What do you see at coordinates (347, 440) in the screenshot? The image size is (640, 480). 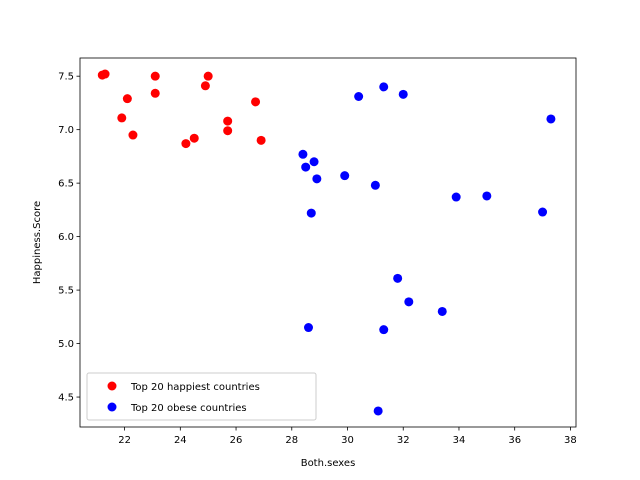 I see `x-tick-label: 30` at bounding box center [347, 440].